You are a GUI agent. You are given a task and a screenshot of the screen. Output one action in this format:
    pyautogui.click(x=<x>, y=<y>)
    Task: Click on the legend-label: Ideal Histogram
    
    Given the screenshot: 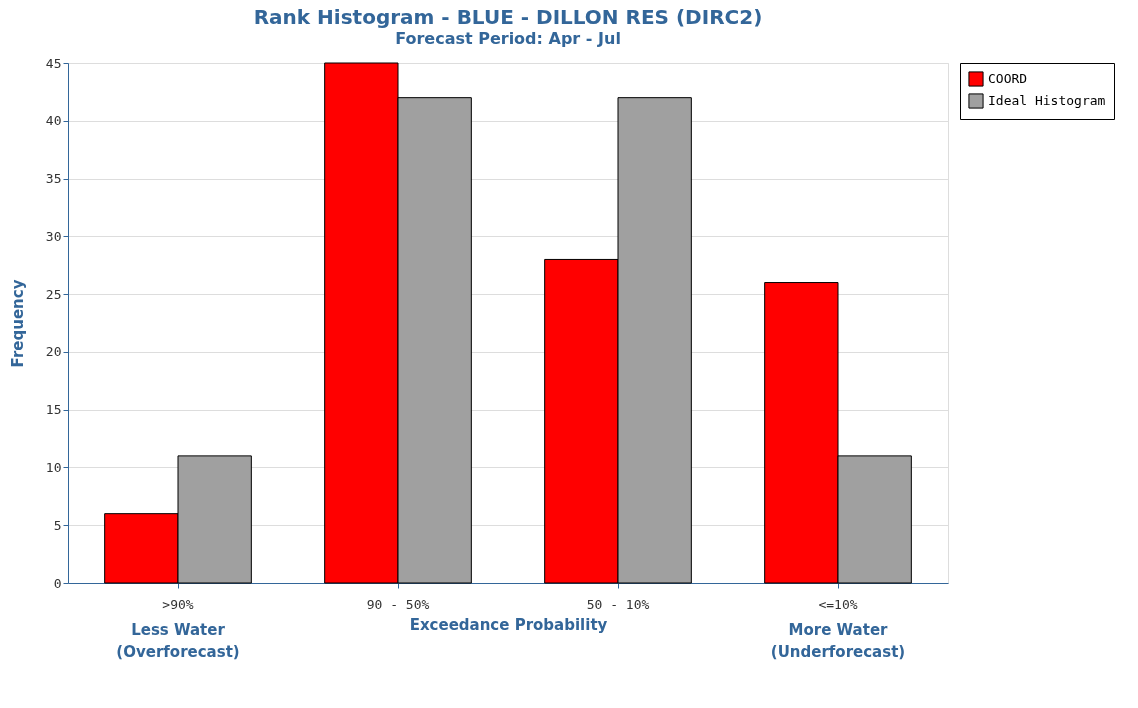 What is the action you would take?
    pyautogui.click(x=1047, y=100)
    